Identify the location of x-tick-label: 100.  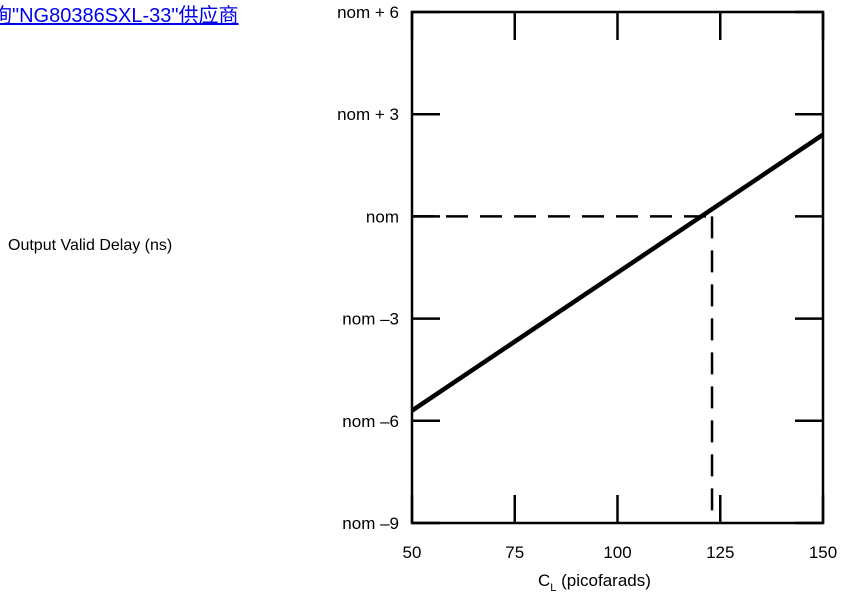
(617, 552).